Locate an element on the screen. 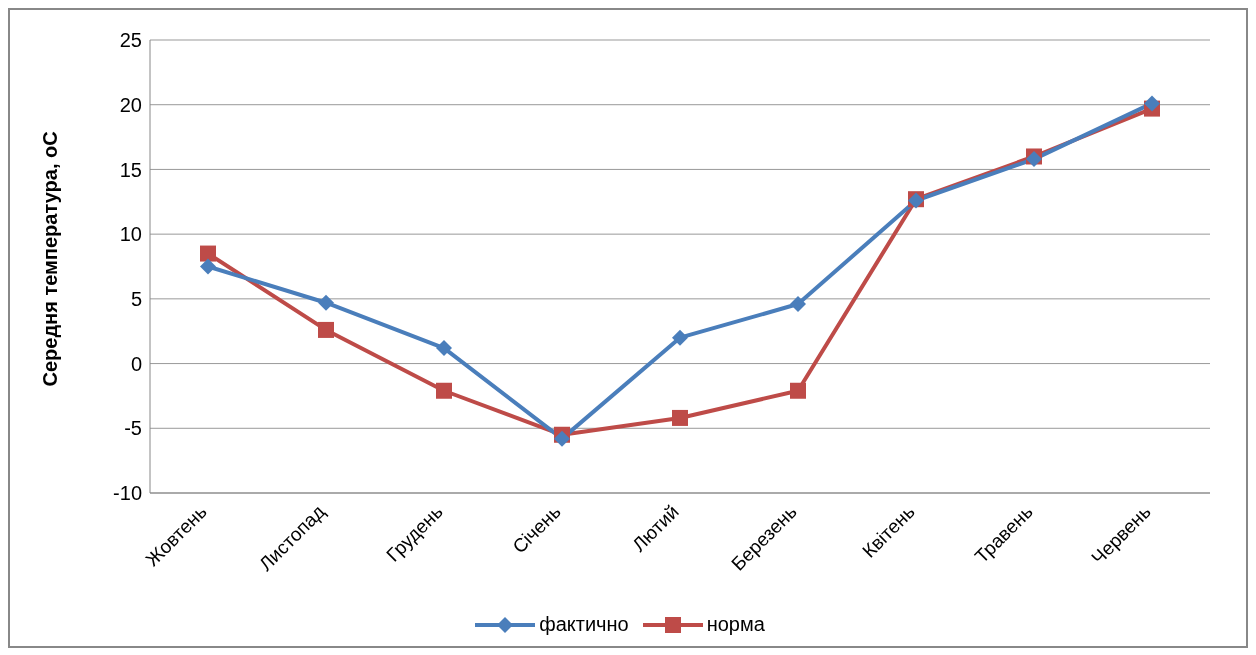 The width and height of the screenshot is (1256, 655). y-tick-label: 25 is located at coordinates (130, 40).